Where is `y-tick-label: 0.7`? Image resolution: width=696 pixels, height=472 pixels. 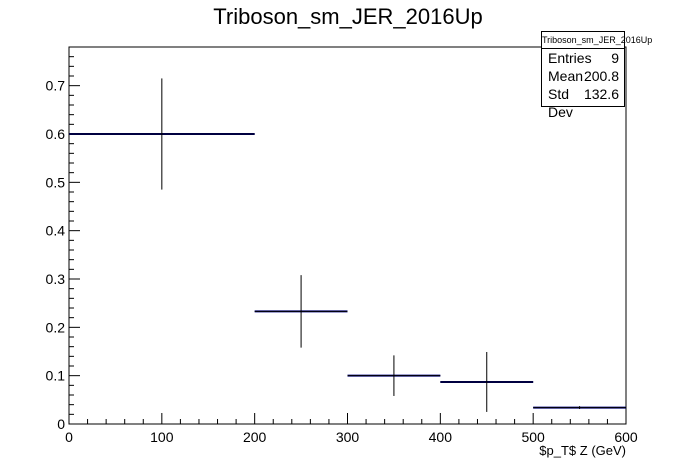
y-tick-label: 0.7 is located at coordinates (56, 86).